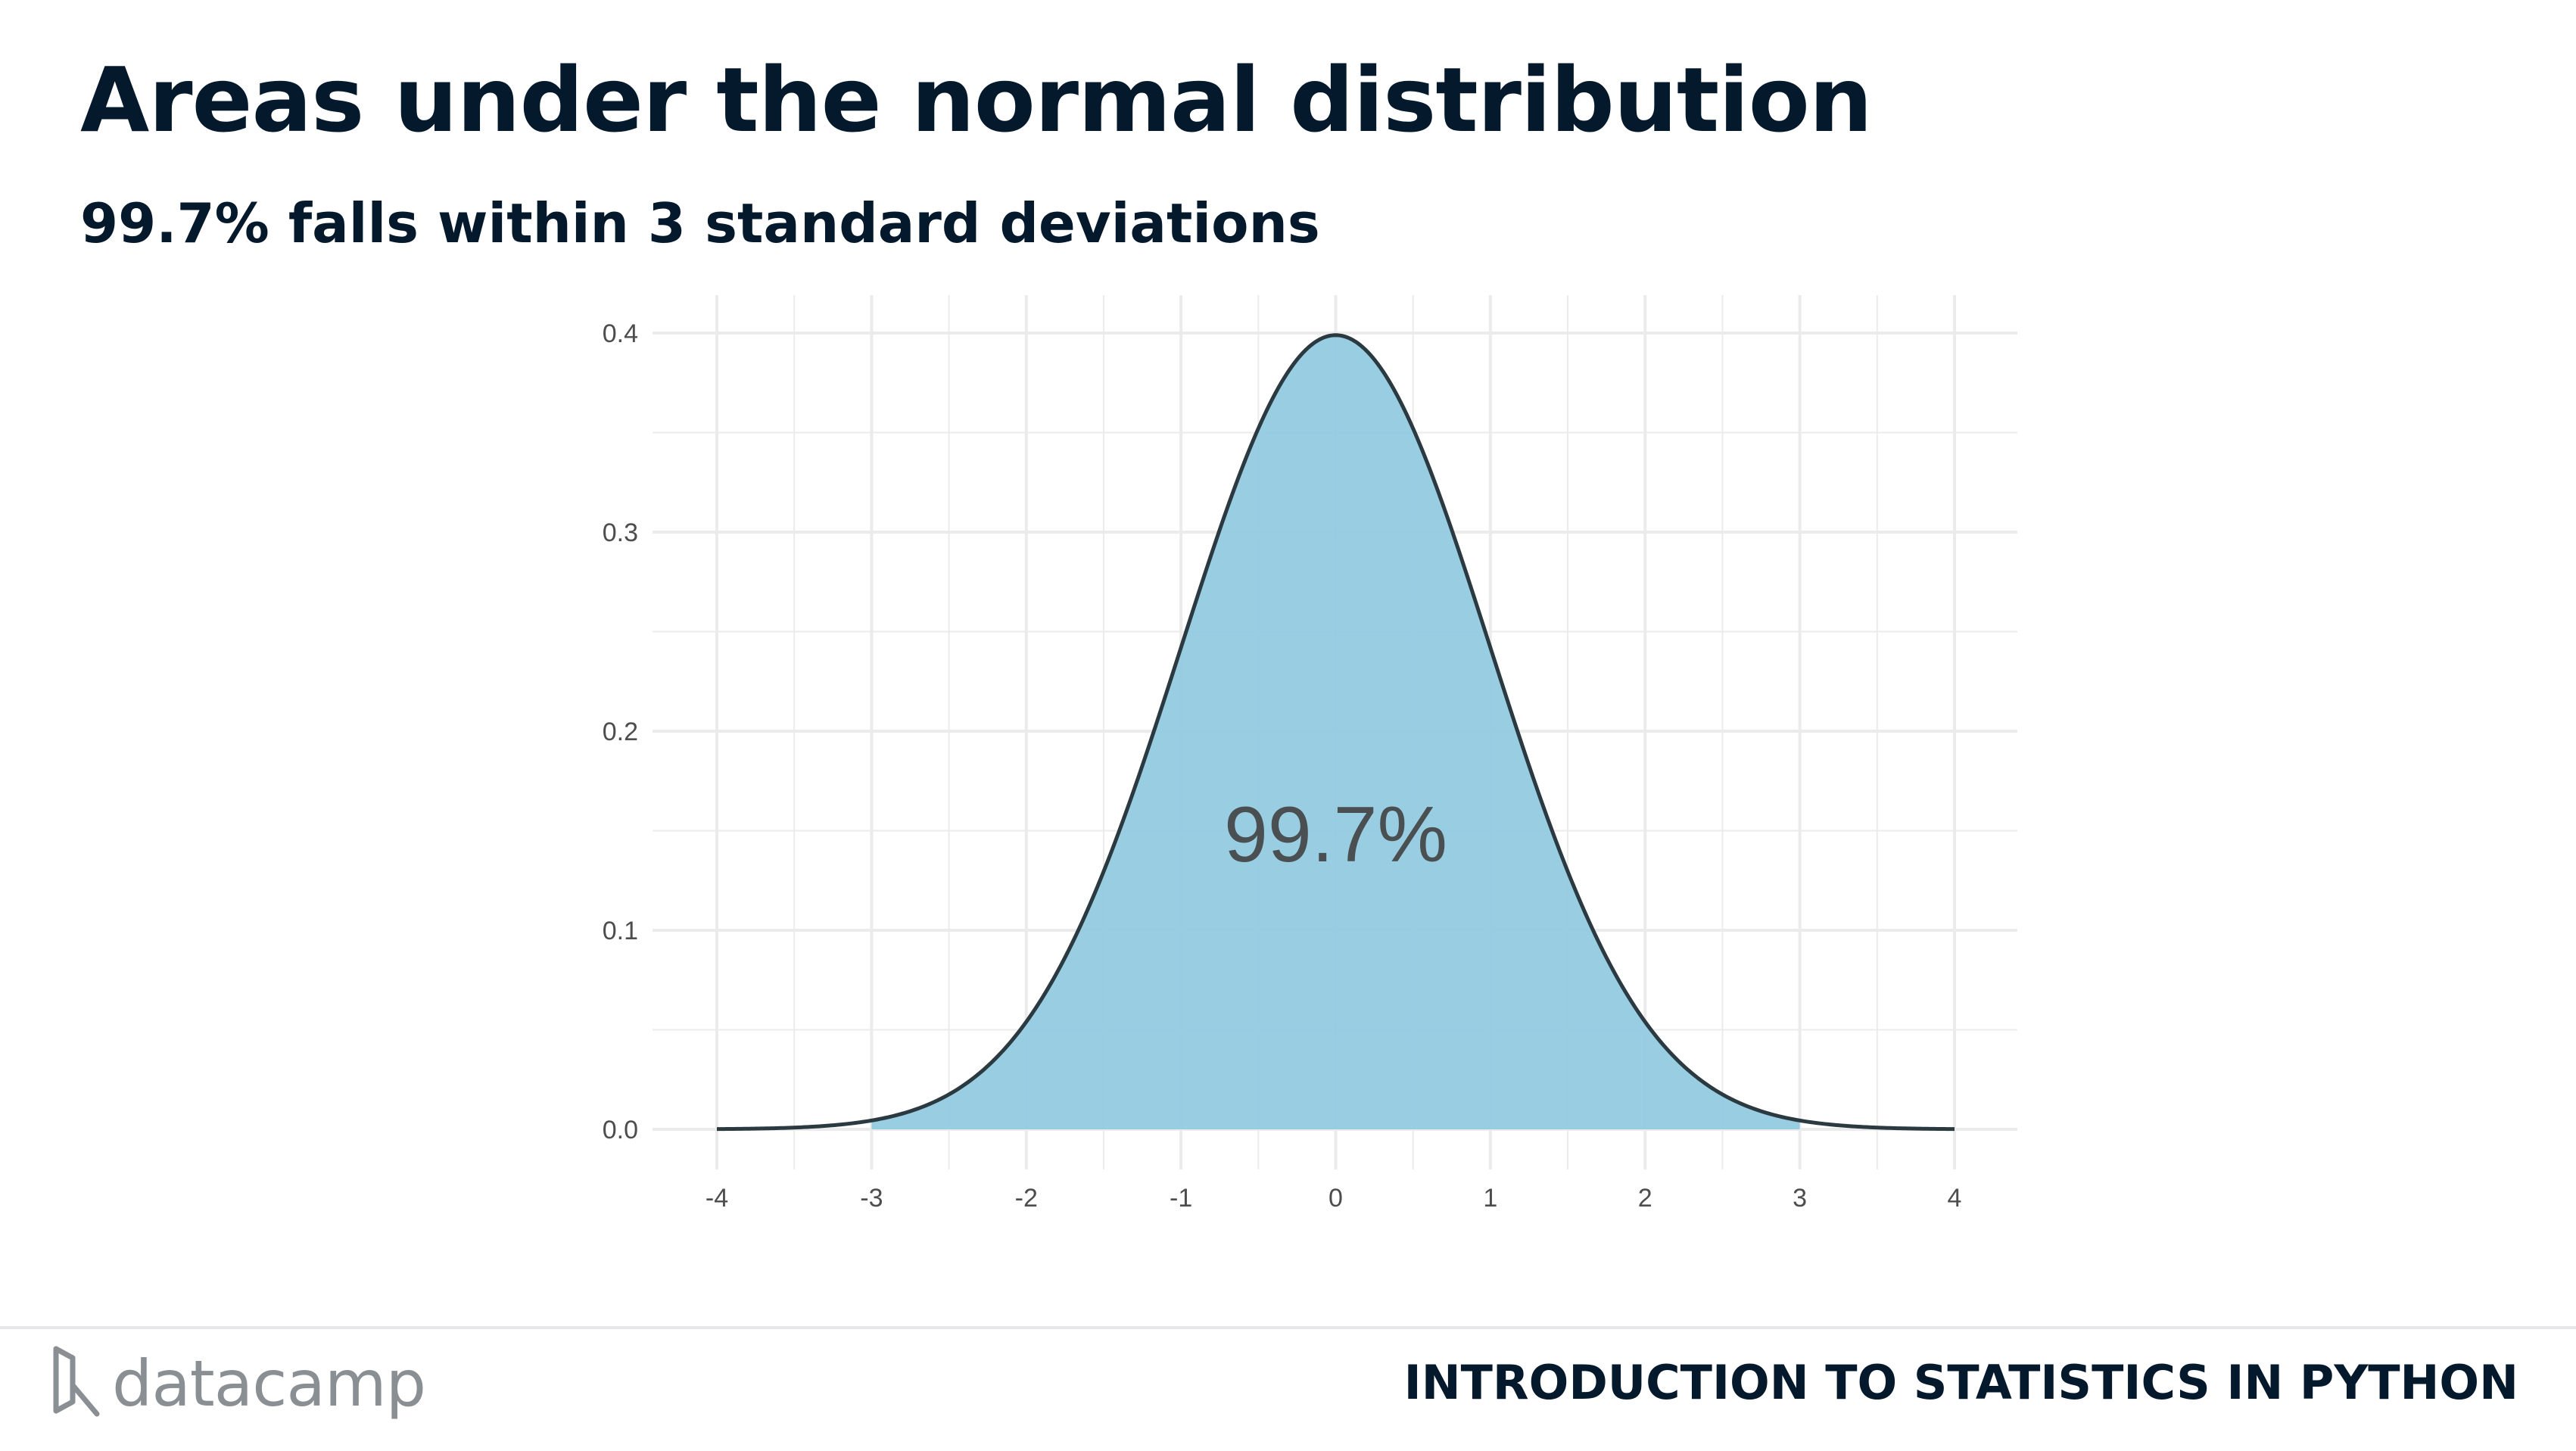  Describe the element at coordinates (269, 1384) in the screenshot. I see `logo-text: datacamp` at that location.